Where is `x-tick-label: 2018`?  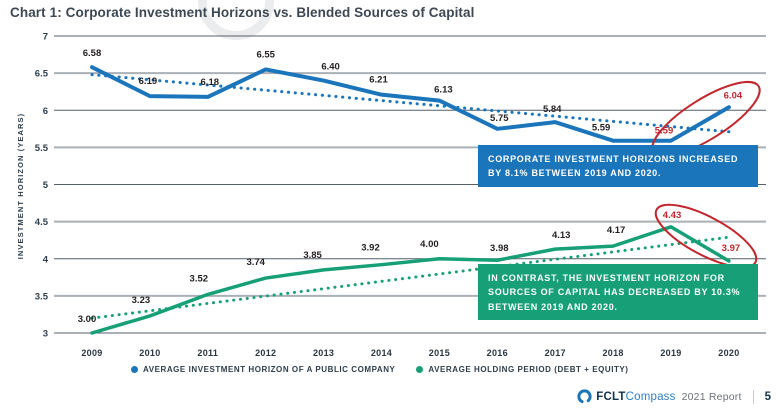
x-tick-label: 2018 is located at coordinates (612, 353).